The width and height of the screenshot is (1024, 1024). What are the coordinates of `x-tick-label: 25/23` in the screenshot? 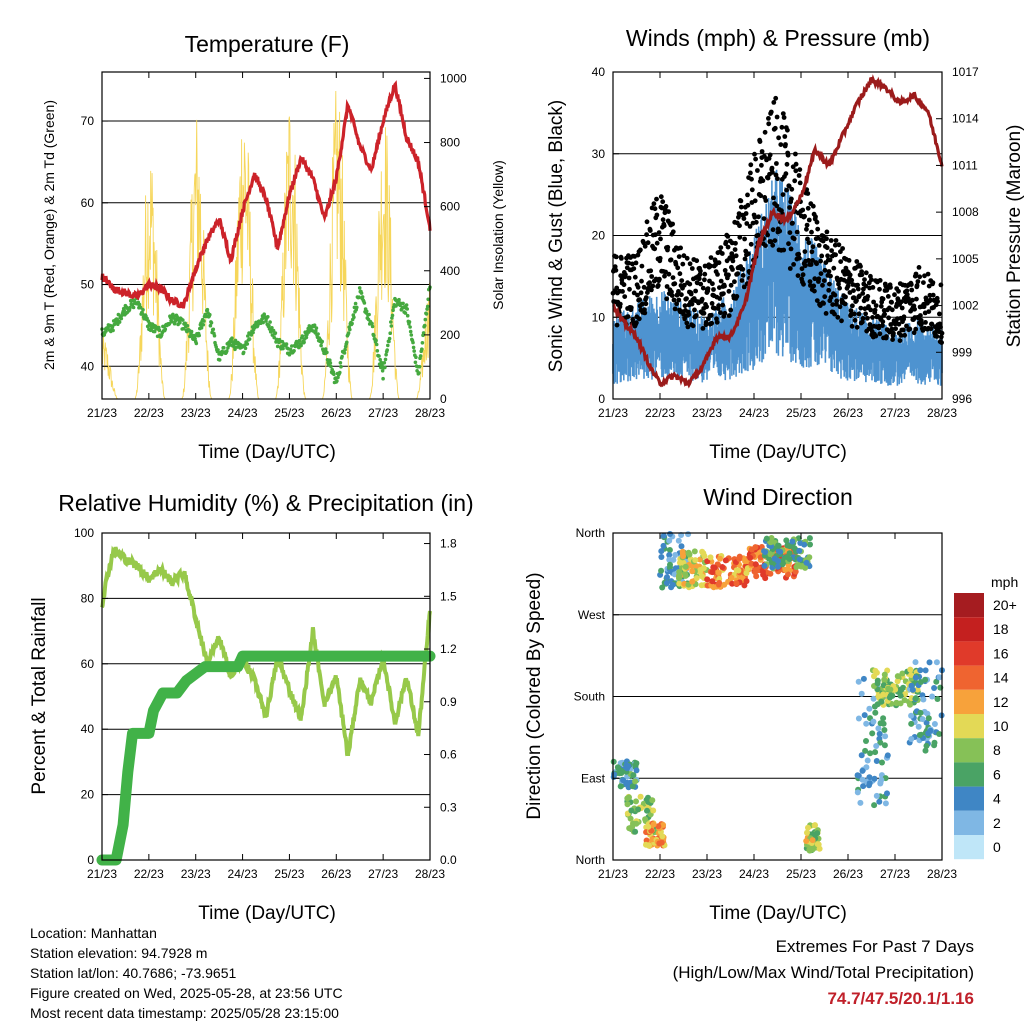 It's located at (801, 413).